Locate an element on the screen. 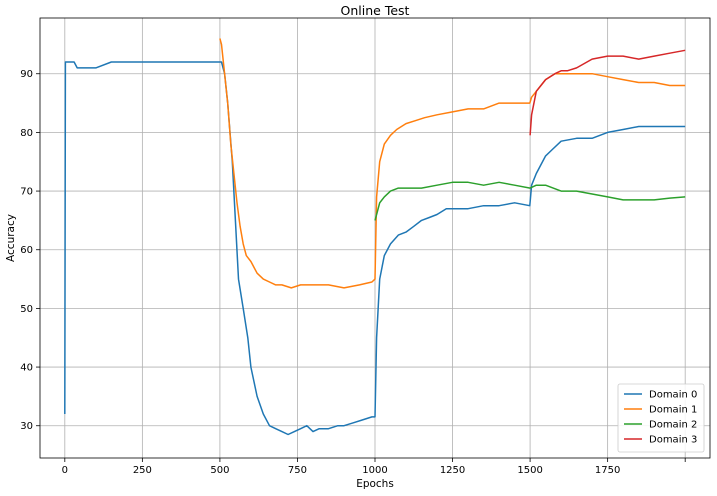  legend: Domain 0 Domain 1 Domain 2 Domain 3 is located at coordinates (661, 418).